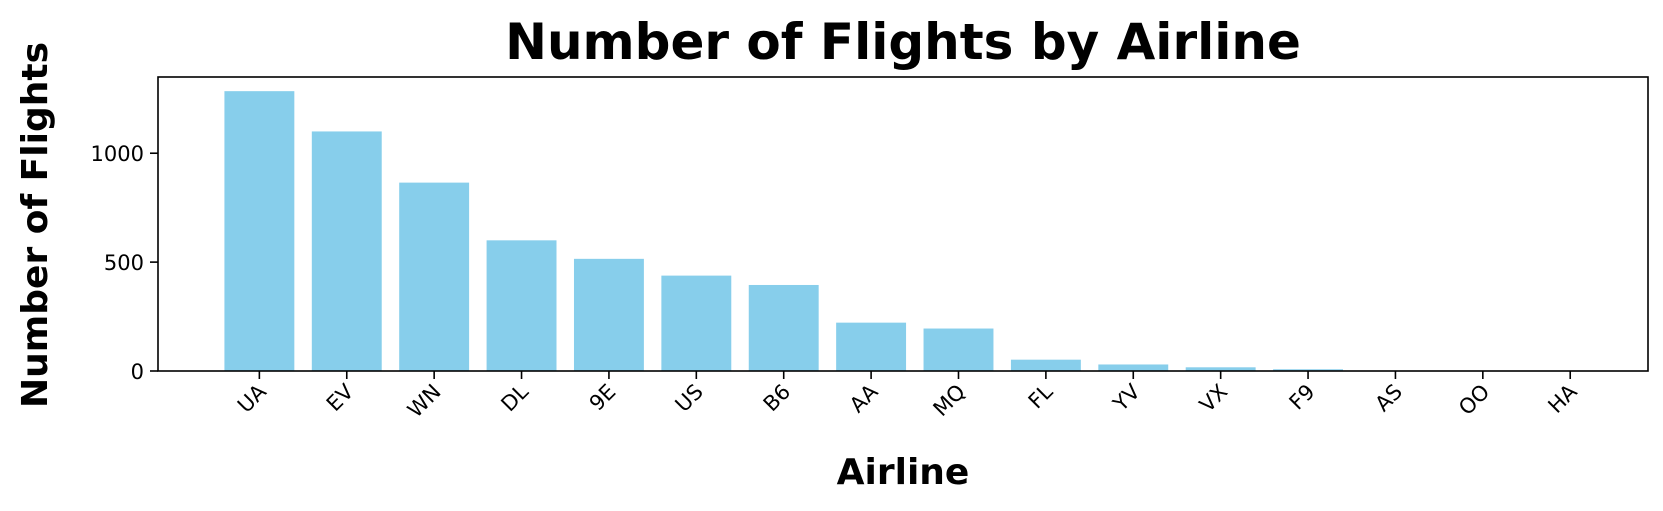  I want to click on x-tick-label: US, so click(689, 398).